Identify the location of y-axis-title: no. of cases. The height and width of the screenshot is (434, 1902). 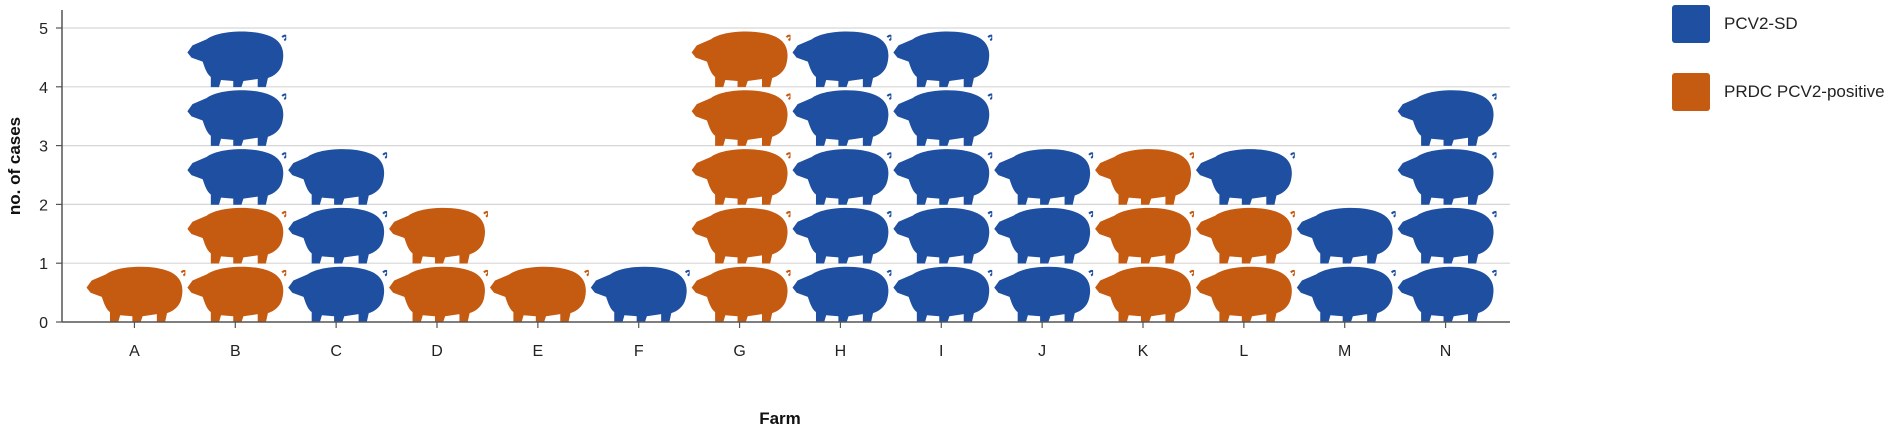
(14, 166).